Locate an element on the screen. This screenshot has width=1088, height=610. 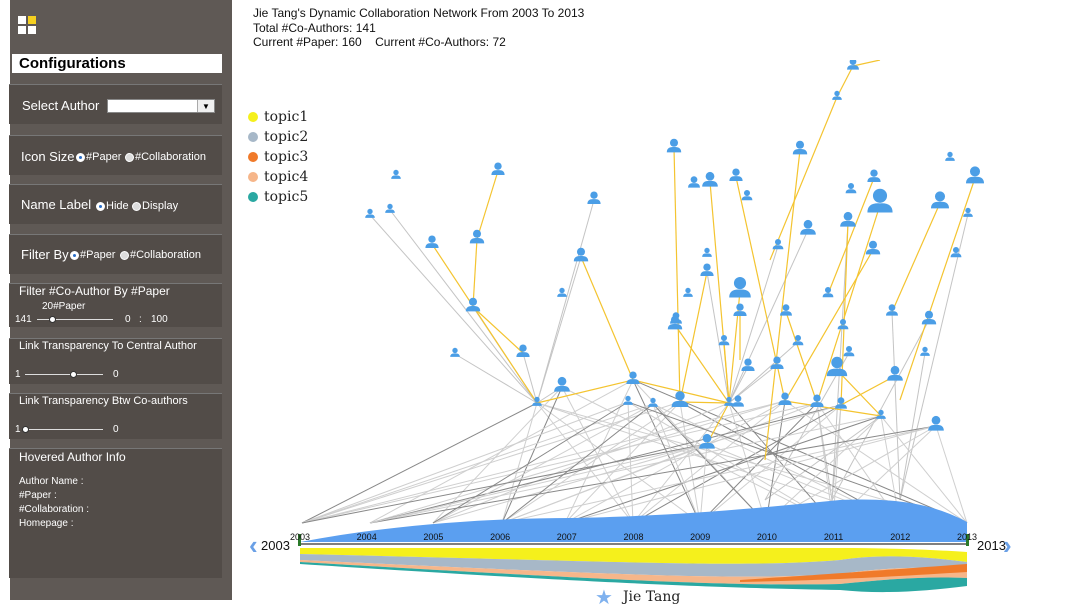
timeline-link is located at coordinates (538, 483).